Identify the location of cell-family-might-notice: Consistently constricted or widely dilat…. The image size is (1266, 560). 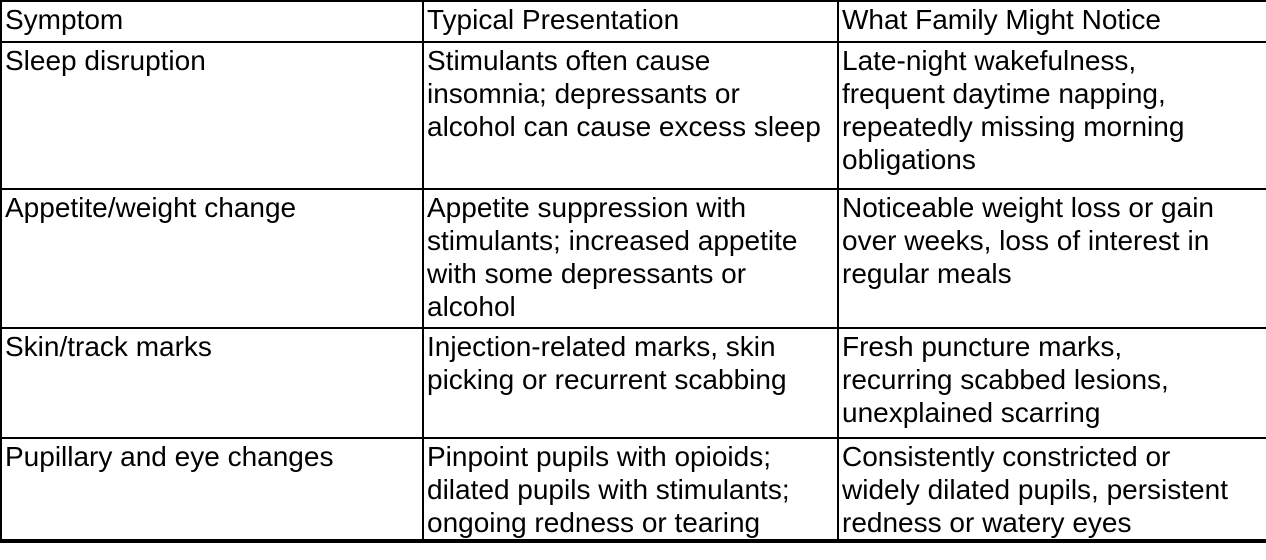
(1051, 489).